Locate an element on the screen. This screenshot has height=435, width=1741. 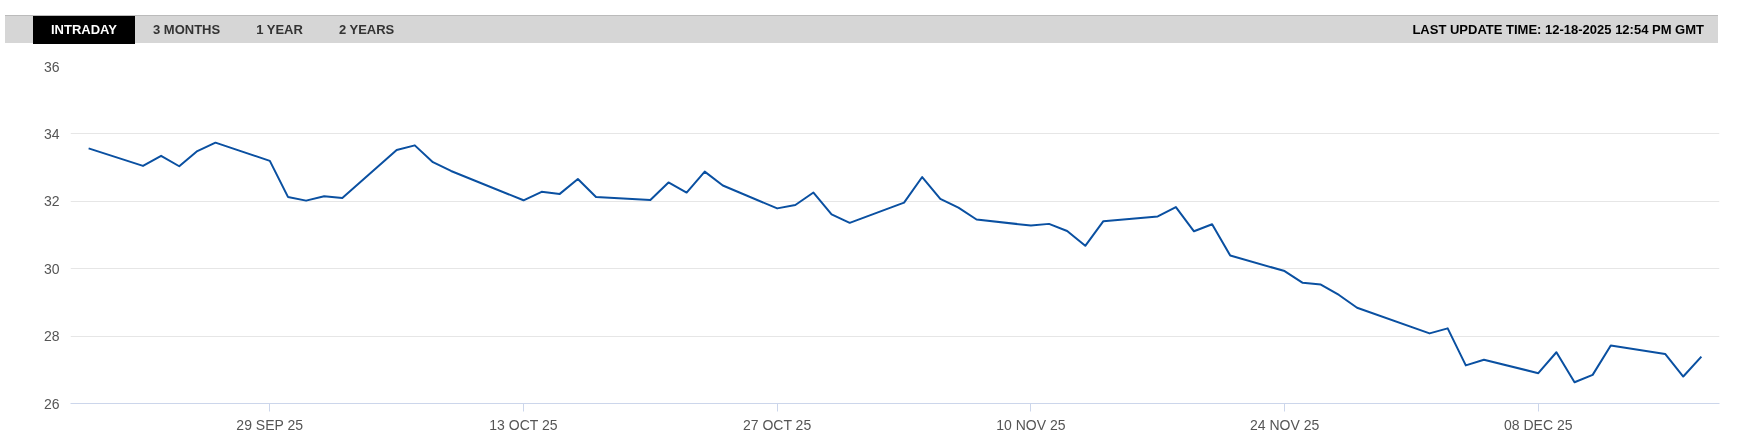
x-tick-label: 10 NOV 25 is located at coordinates (1031, 424).